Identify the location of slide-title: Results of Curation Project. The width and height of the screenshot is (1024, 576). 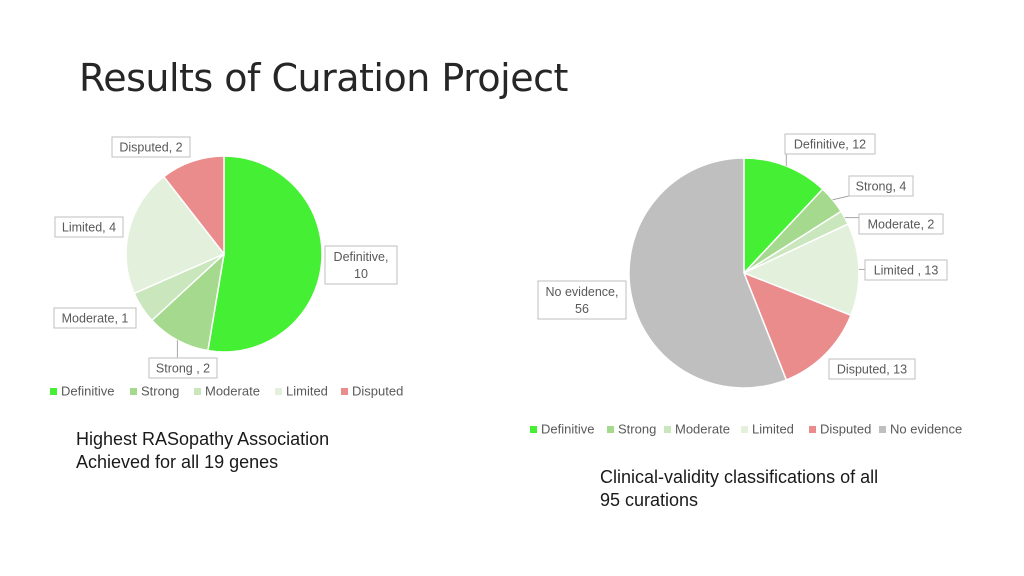
(323, 78).